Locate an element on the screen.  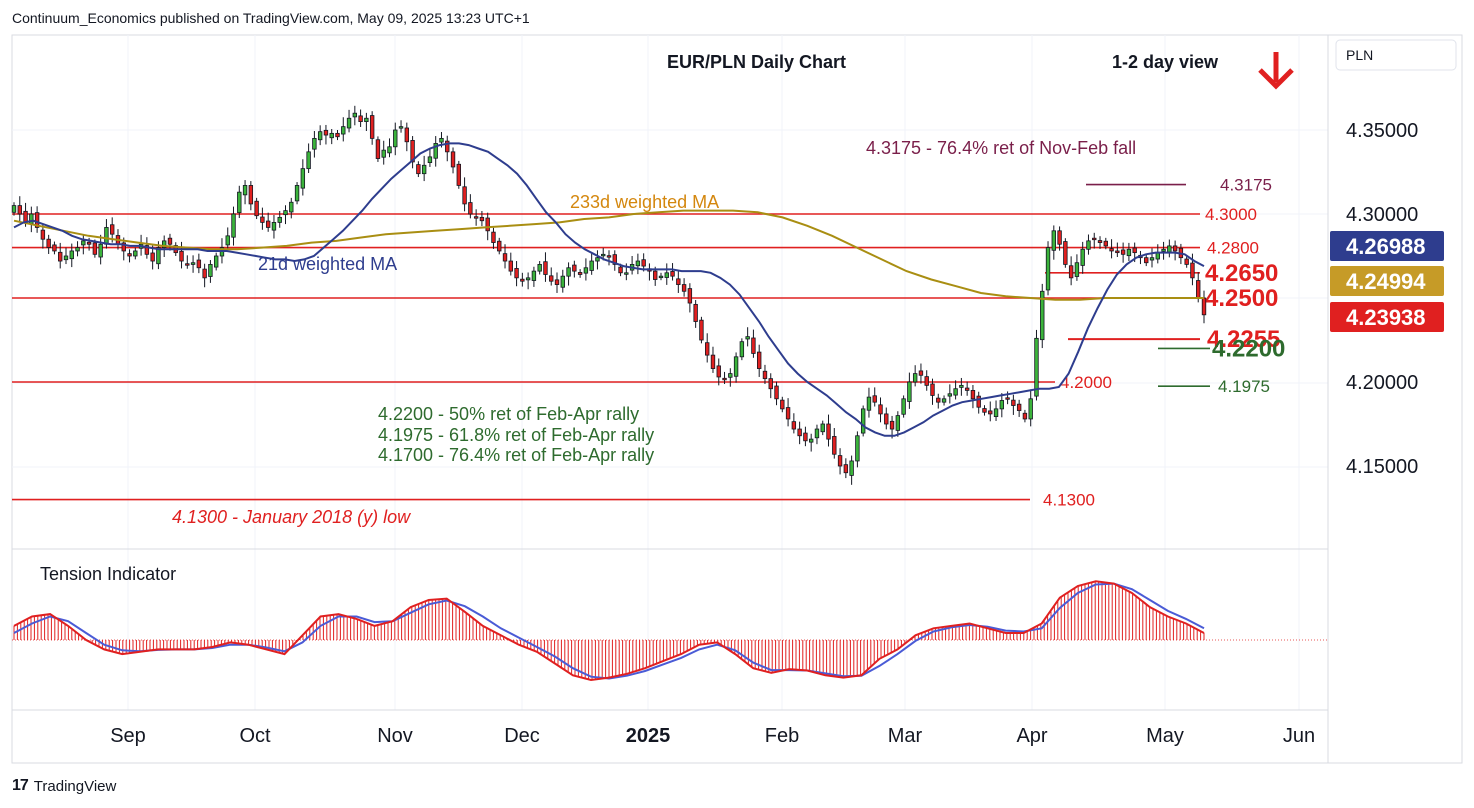
fib-50-annotation: 4.2200 - 50% ret of Feb-Apr rally is located at coordinates (508, 414).